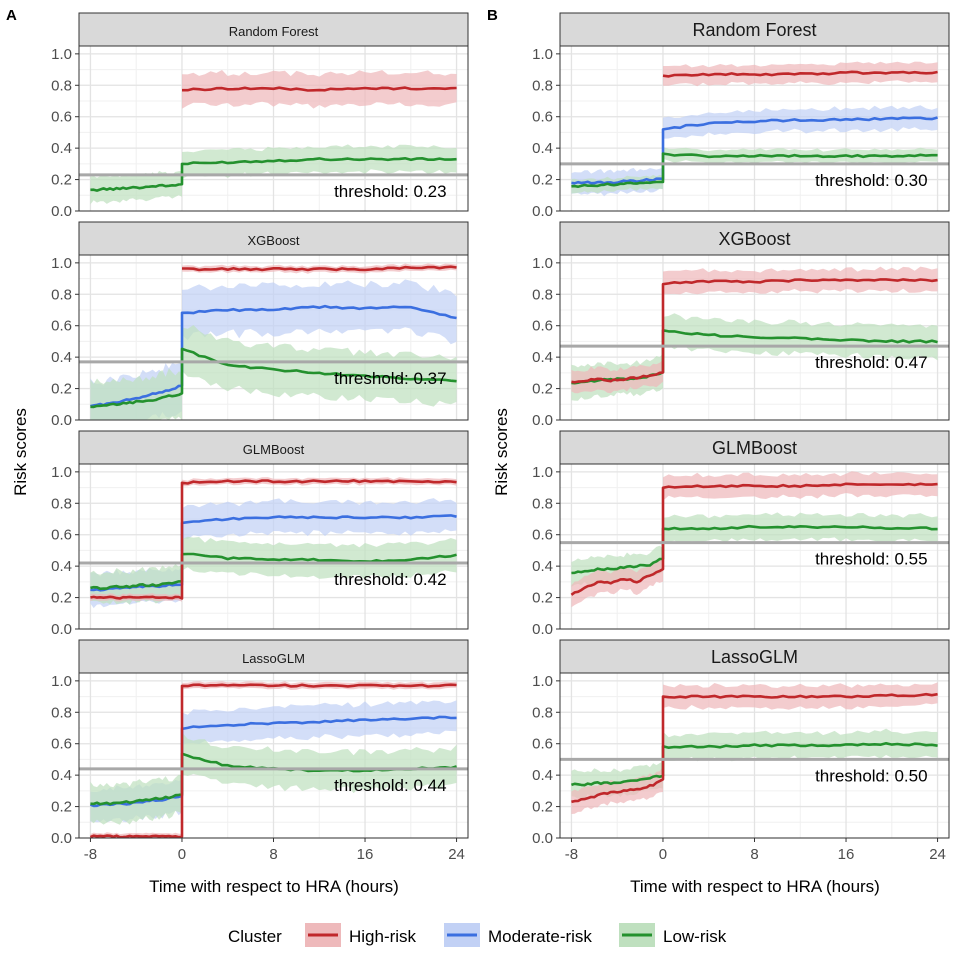  Describe the element at coordinates (365, 854) in the screenshot. I see `x-tick-label: 16` at that location.